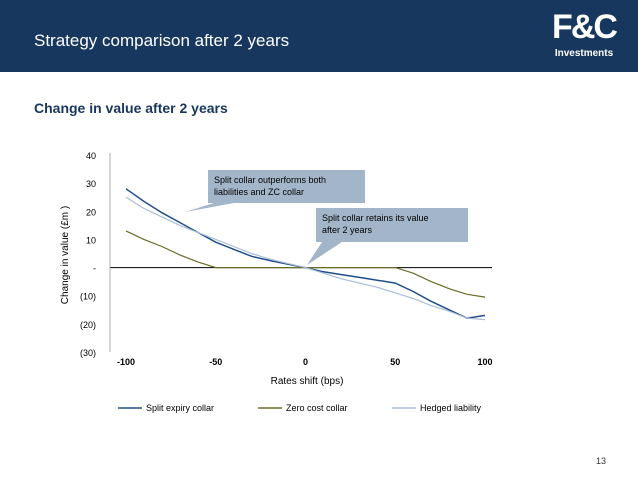 The image size is (638, 479). I want to click on x-axis-ticks: -100 -50 0 50 100, so click(305, 362).